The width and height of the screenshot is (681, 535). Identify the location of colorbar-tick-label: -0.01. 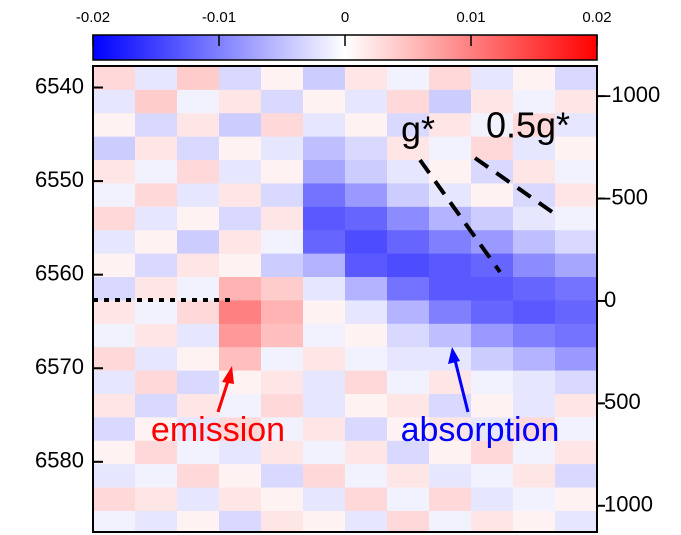
(219, 17).